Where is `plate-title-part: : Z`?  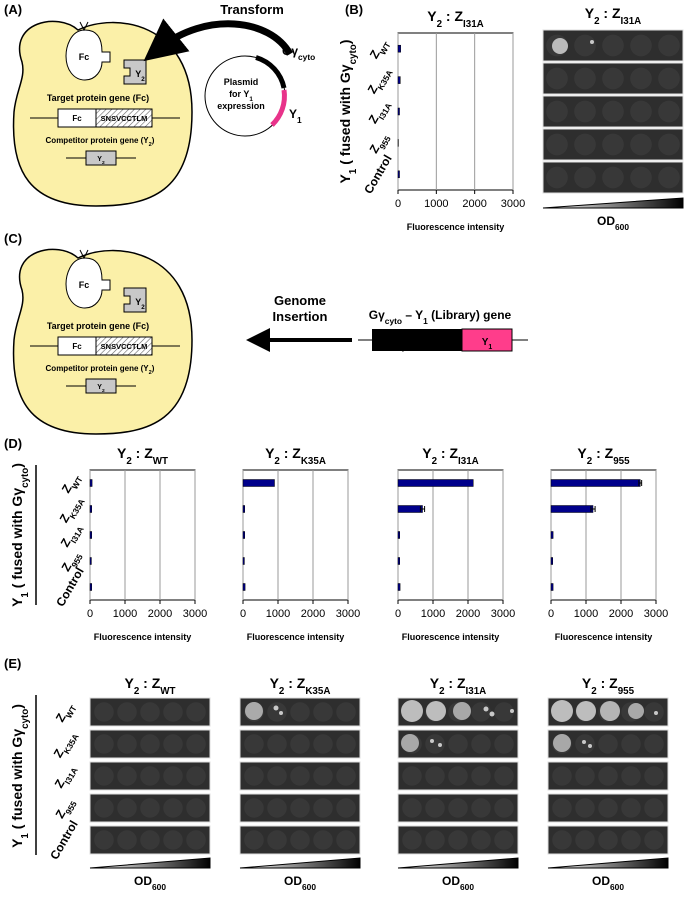
plate-title-part: : Z is located at coordinates (455, 683).